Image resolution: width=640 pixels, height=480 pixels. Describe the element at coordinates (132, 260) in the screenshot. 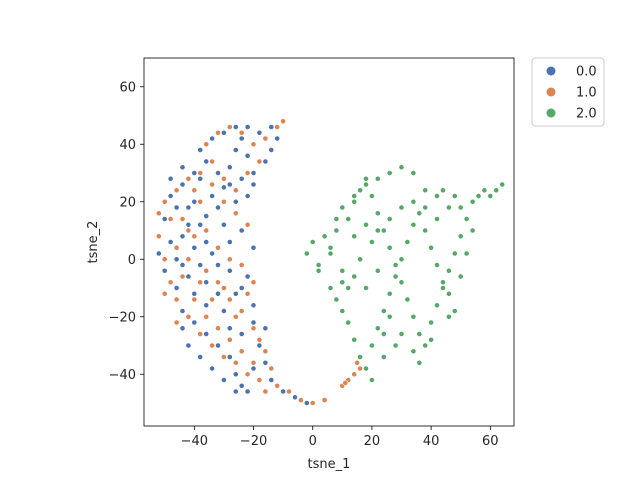

I see `y-tick-label: 0` at that location.